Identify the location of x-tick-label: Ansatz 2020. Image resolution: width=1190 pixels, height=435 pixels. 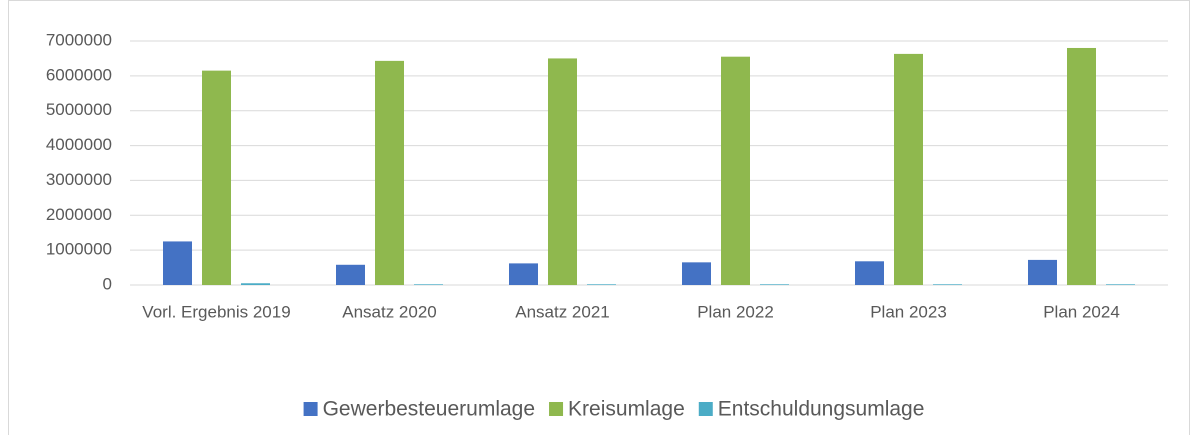
(389, 311).